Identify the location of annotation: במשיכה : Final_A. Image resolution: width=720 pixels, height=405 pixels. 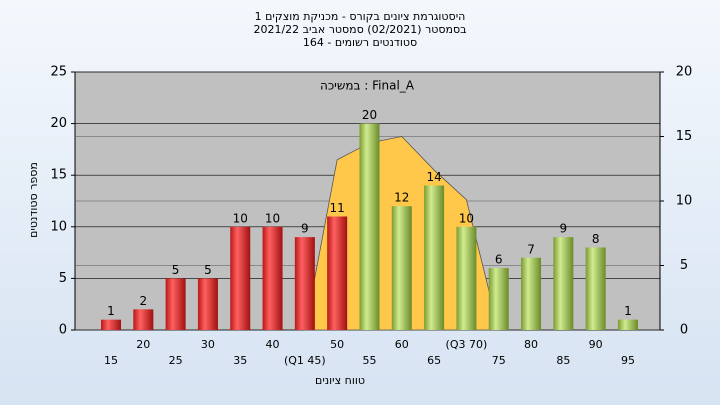
(367, 86).